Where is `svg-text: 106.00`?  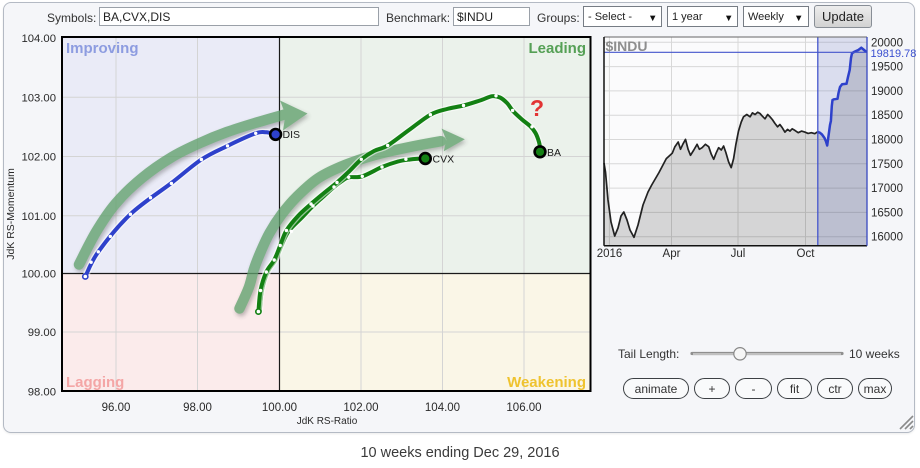
svg-text: 106.00 is located at coordinates (523, 408).